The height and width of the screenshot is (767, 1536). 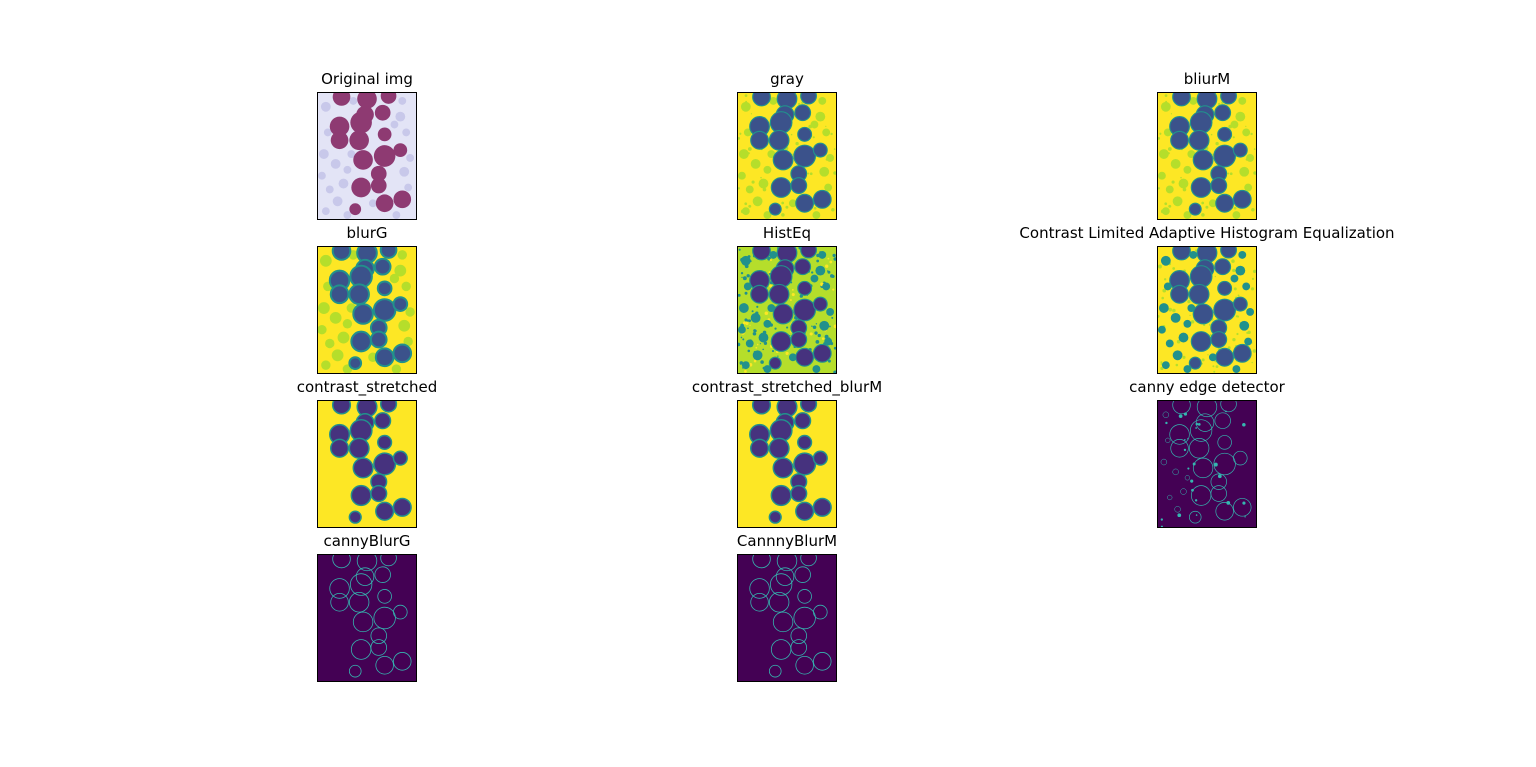 What do you see at coordinates (1207, 79) in the screenshot?
I see `panel-title-bliurm: bliurM` at bounding box center [1207, 79].